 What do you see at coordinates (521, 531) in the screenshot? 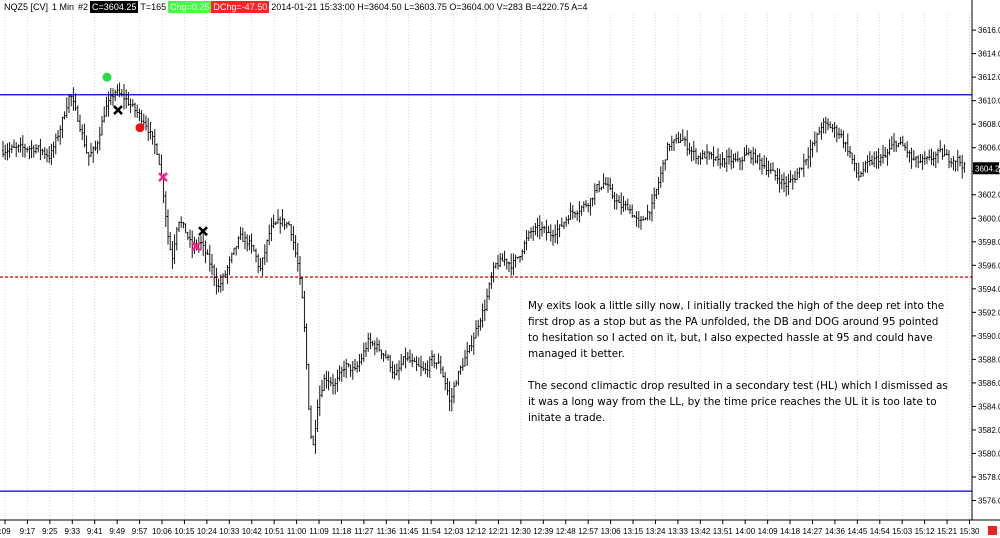
I see `time-tick-label: 12:30` at bounding box center [521, 531].